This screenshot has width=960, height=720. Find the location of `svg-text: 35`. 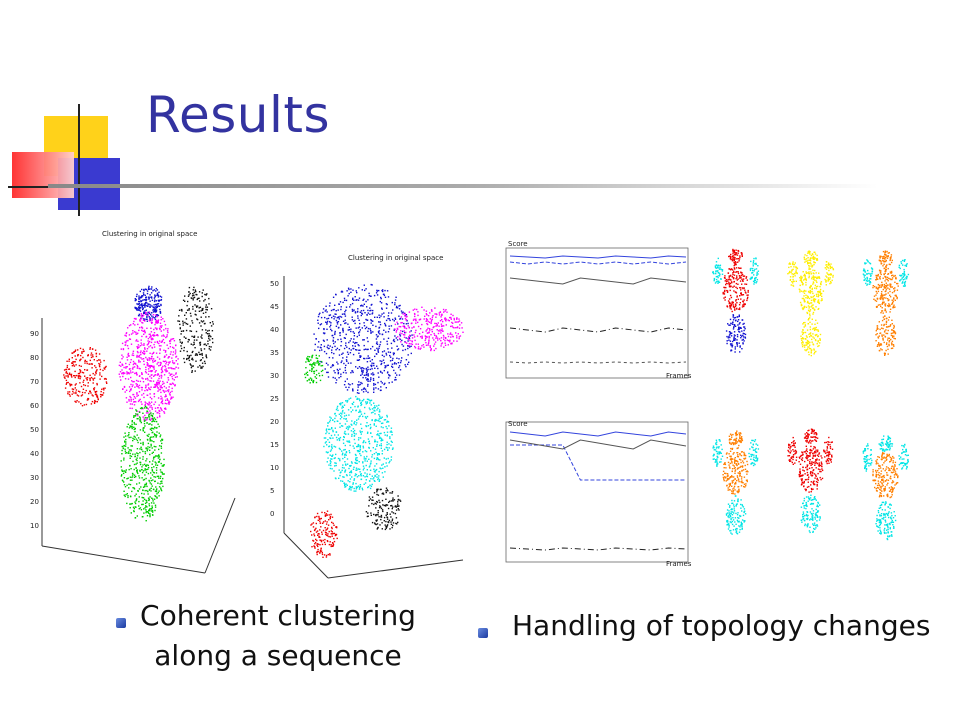

svg-text: 35 is located at coordinates (274, 353).